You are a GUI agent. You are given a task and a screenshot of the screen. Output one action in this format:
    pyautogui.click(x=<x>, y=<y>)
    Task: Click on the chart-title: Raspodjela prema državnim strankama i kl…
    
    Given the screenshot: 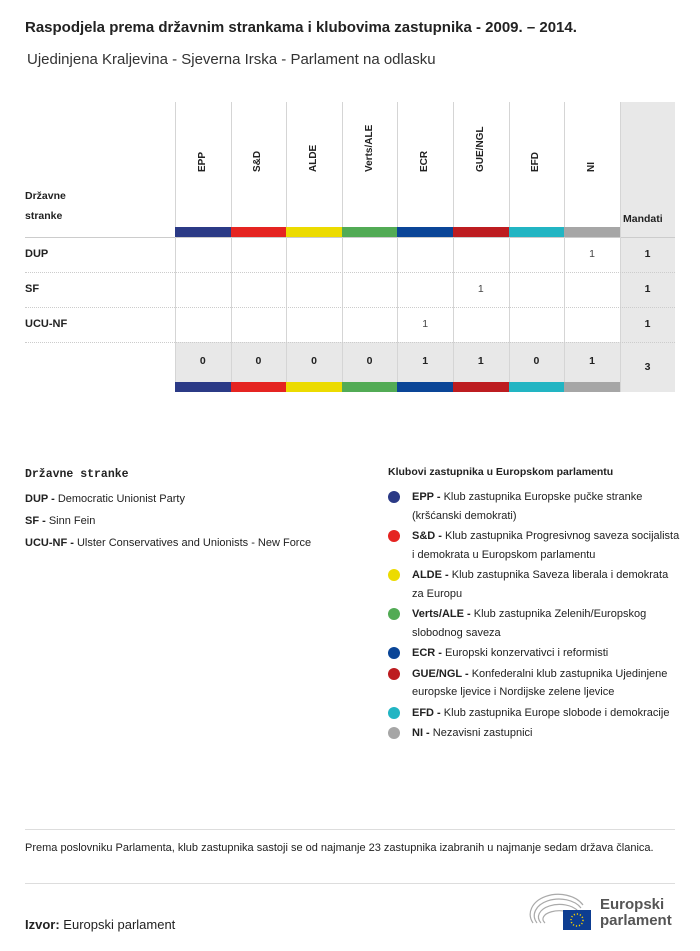 What is the action you would take?
    pyautogui.click(x=301, y=27)
    